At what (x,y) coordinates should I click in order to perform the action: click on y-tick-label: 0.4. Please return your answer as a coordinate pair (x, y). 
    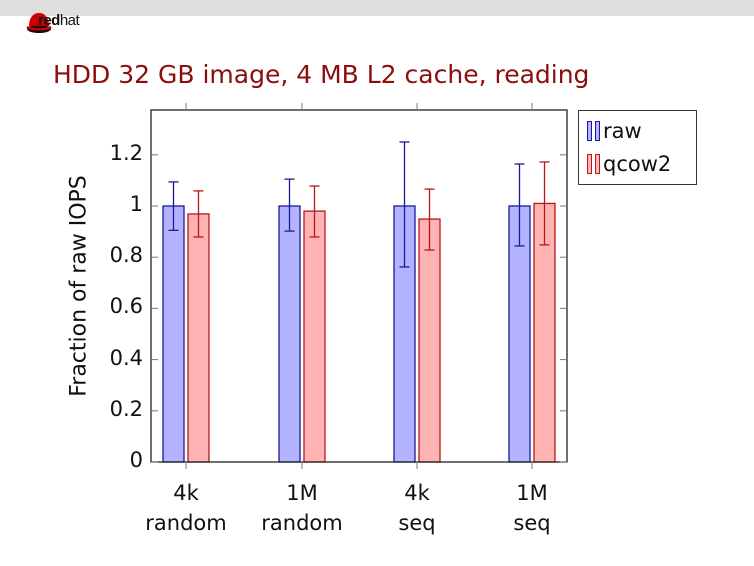
    Looking at the image, I should click on (126, 357).